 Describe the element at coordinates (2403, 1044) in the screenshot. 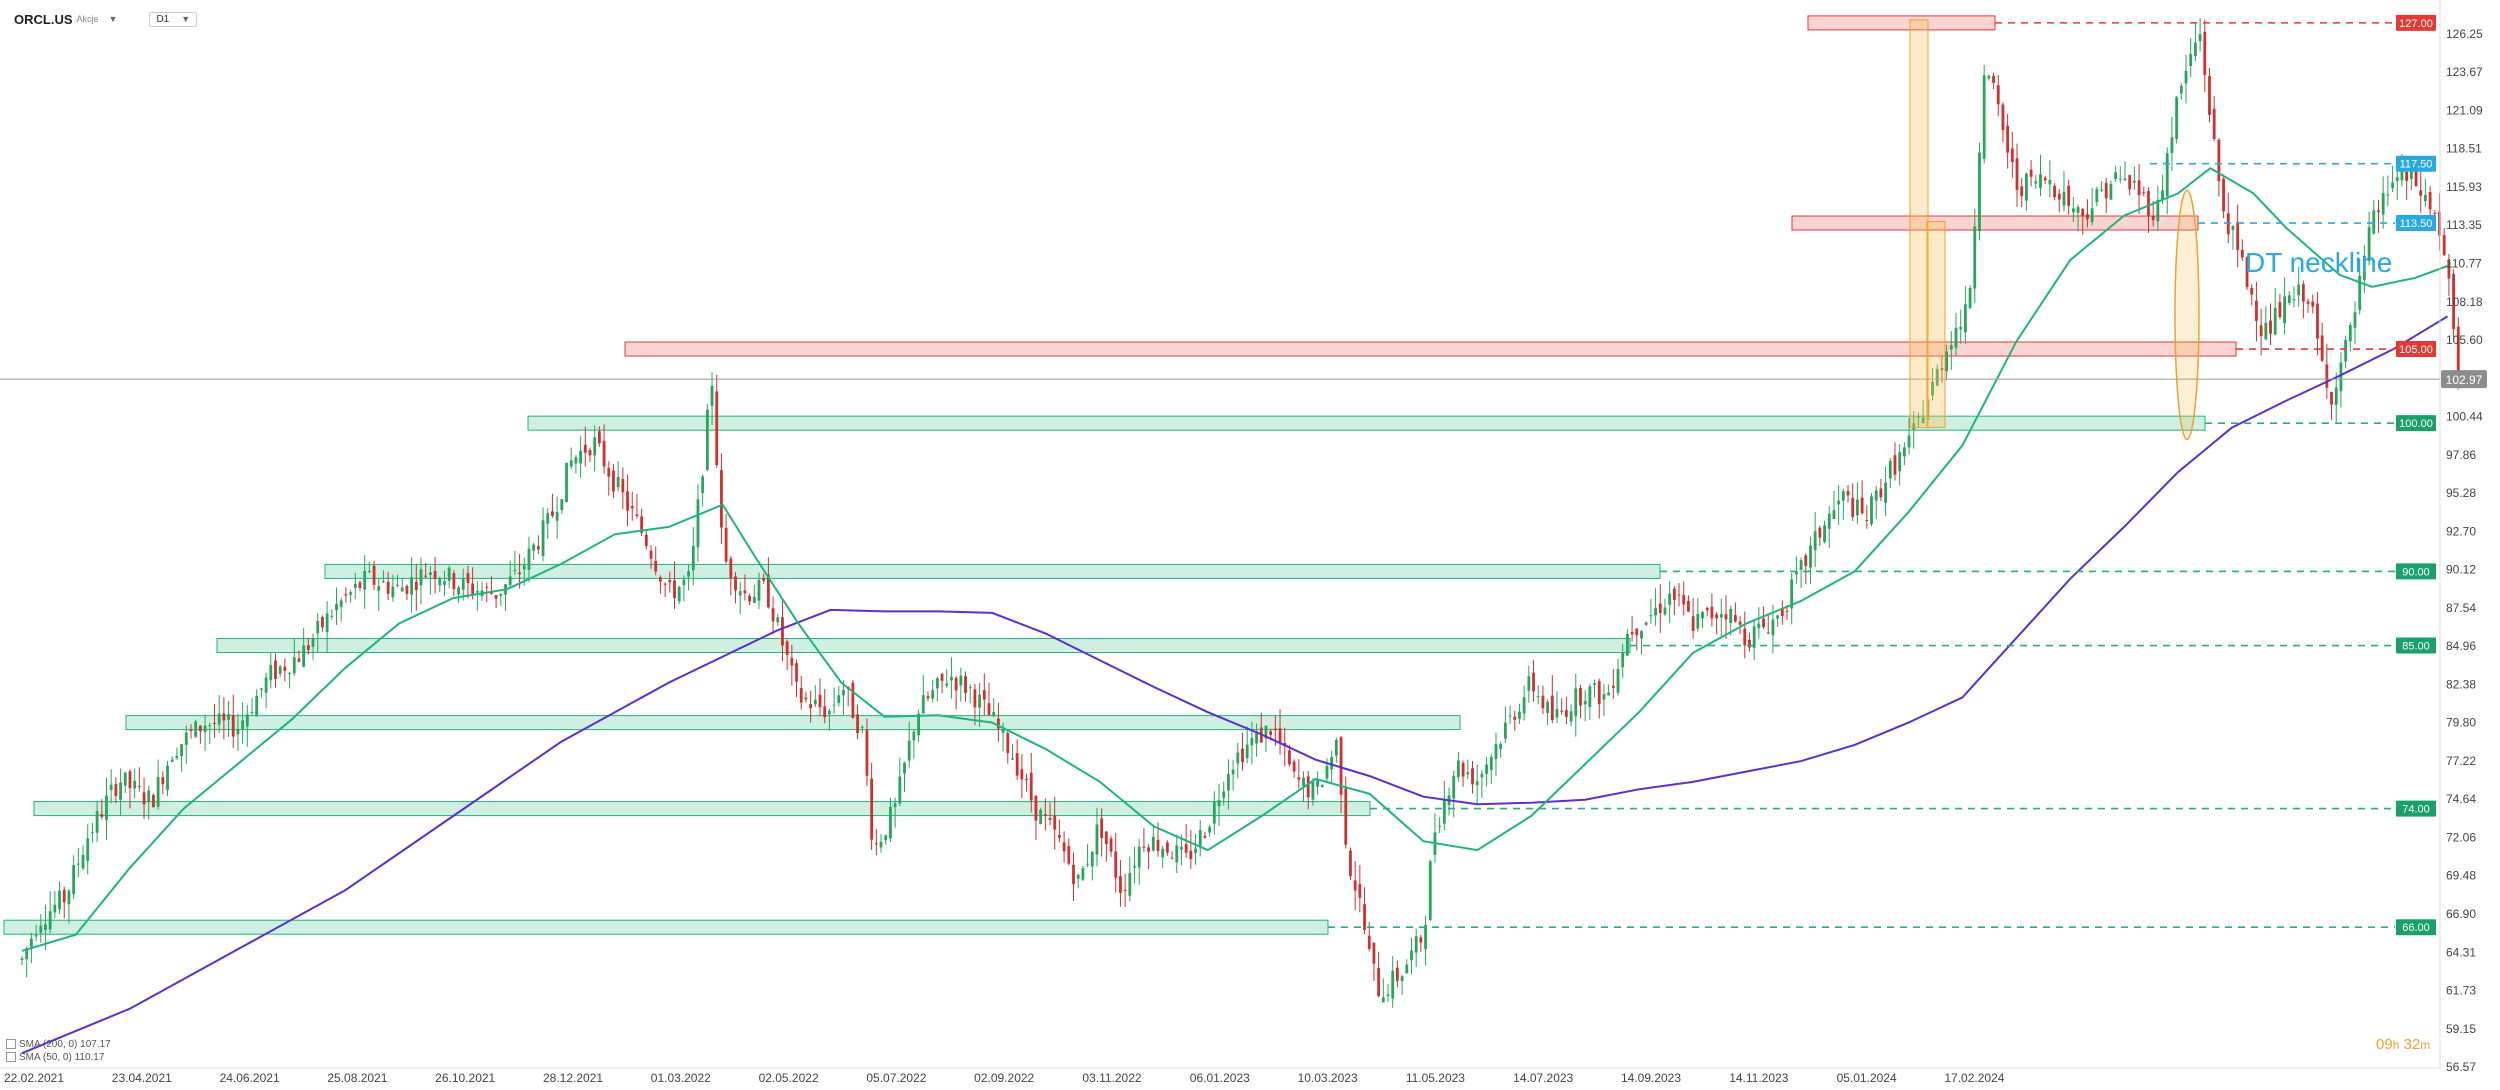

I see `candle-countdown: 09h 32m` at that location.